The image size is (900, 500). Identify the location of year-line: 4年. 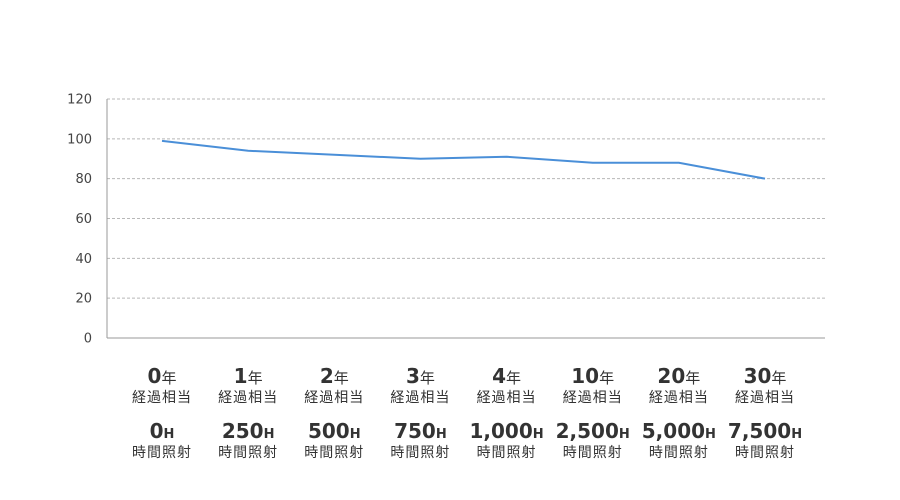
(507, 376).